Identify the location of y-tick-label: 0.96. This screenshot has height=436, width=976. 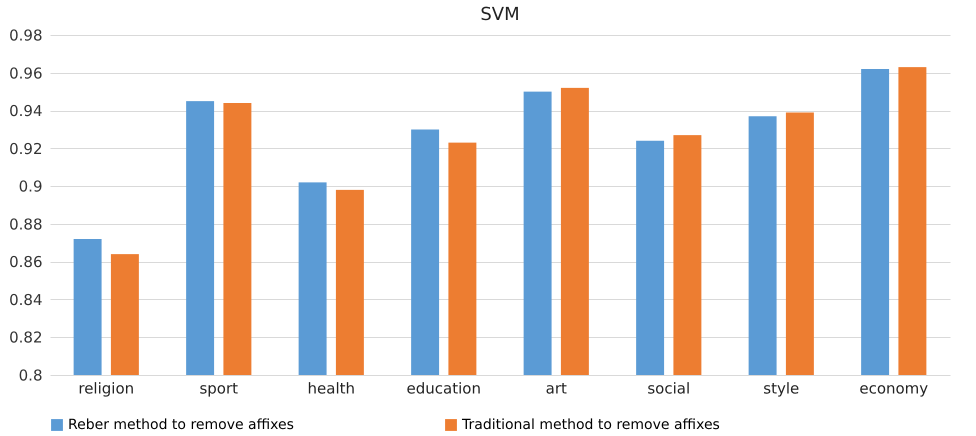
(25, 73).